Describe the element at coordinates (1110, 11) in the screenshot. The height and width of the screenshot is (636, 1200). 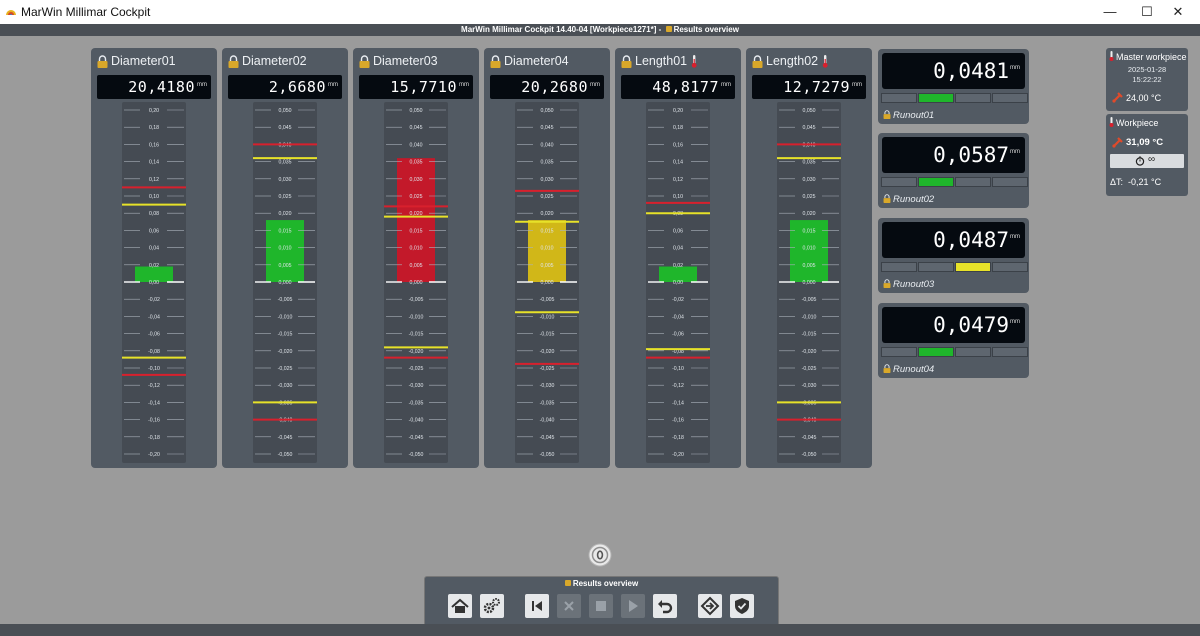
I see `minimize-button: —` at that location.